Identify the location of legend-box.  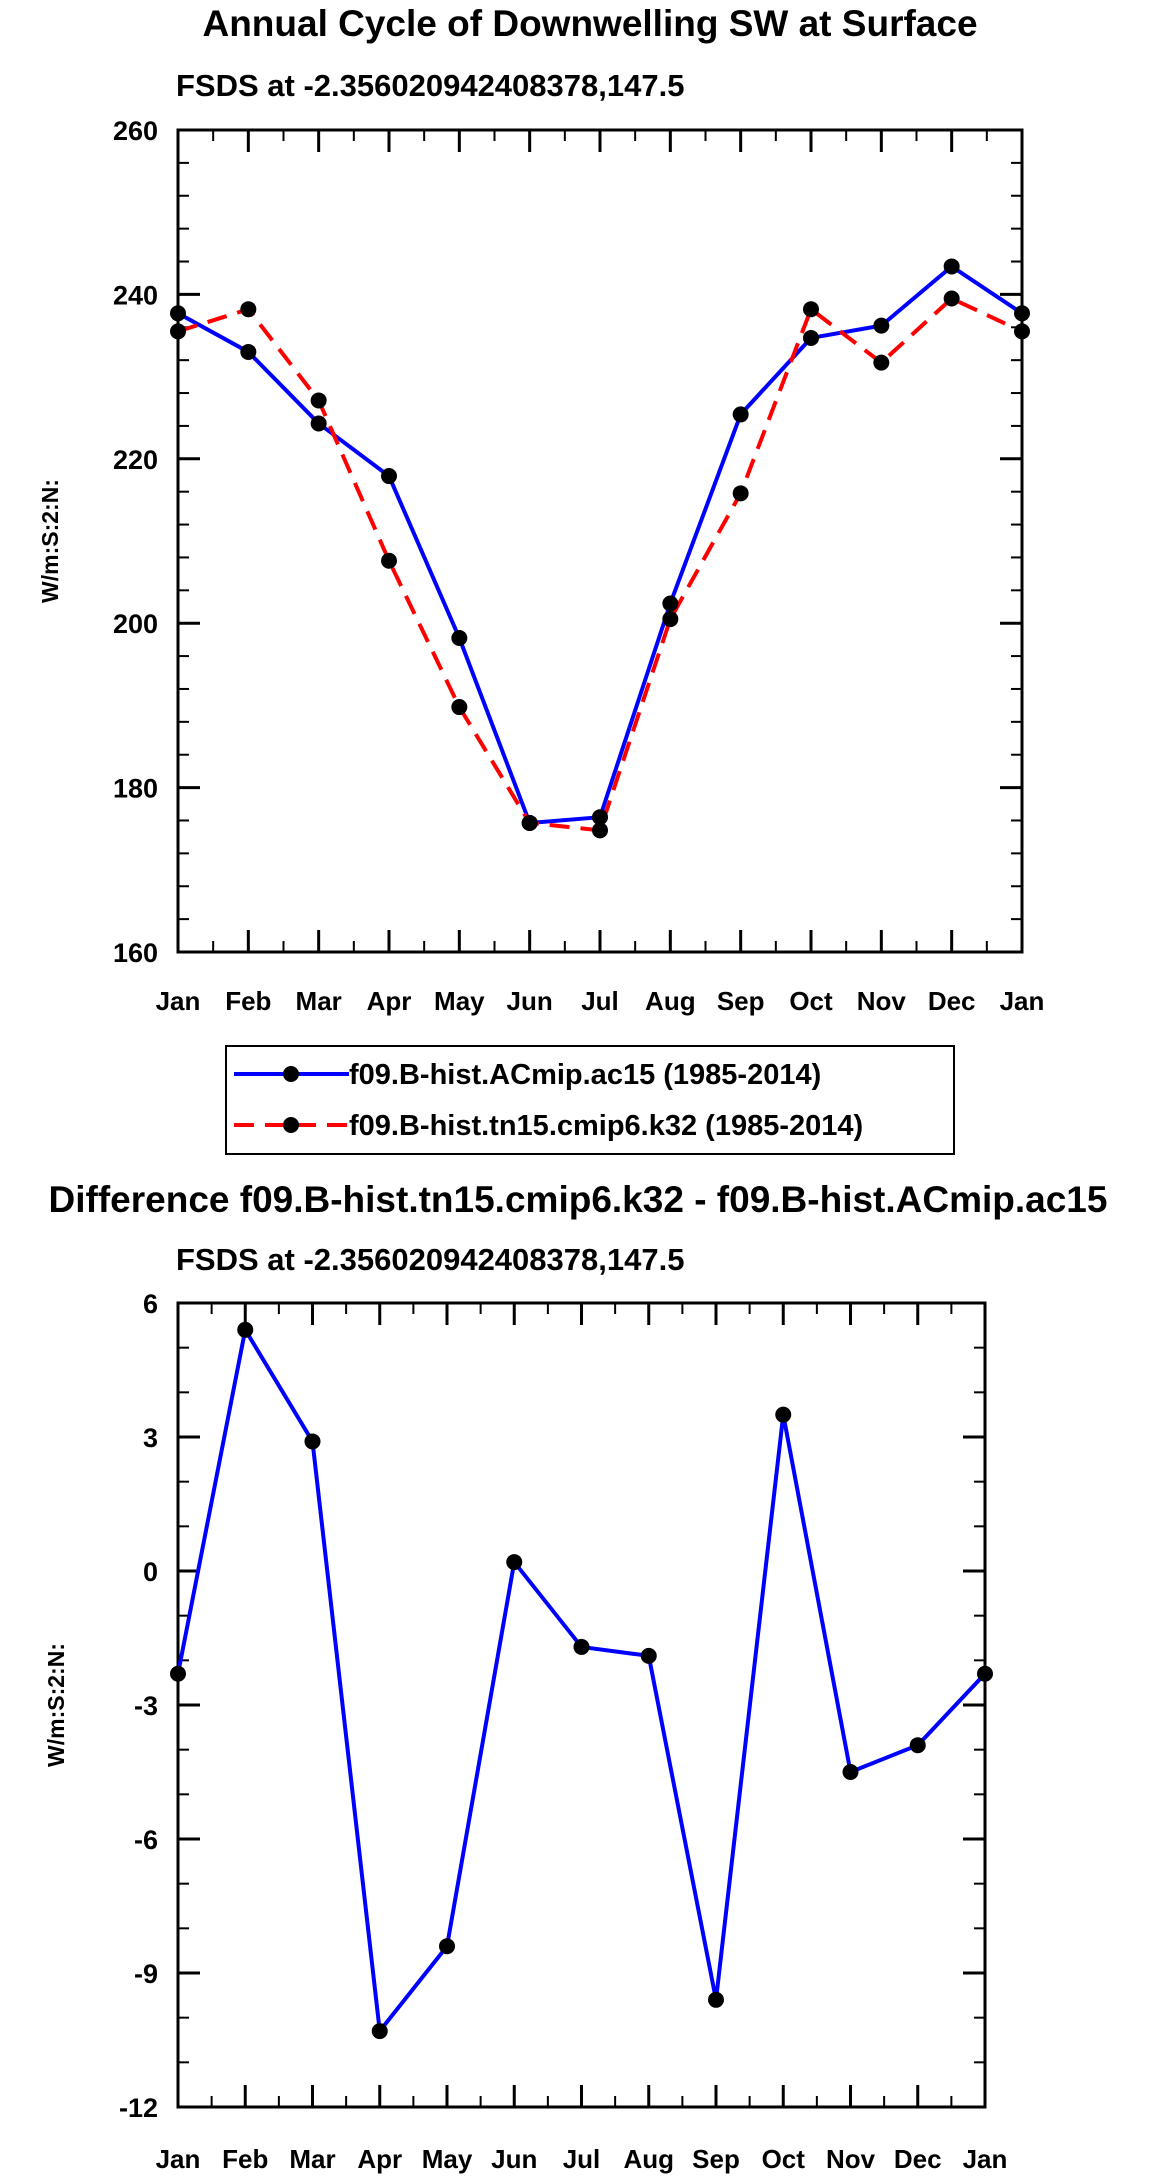
(590, 1100).